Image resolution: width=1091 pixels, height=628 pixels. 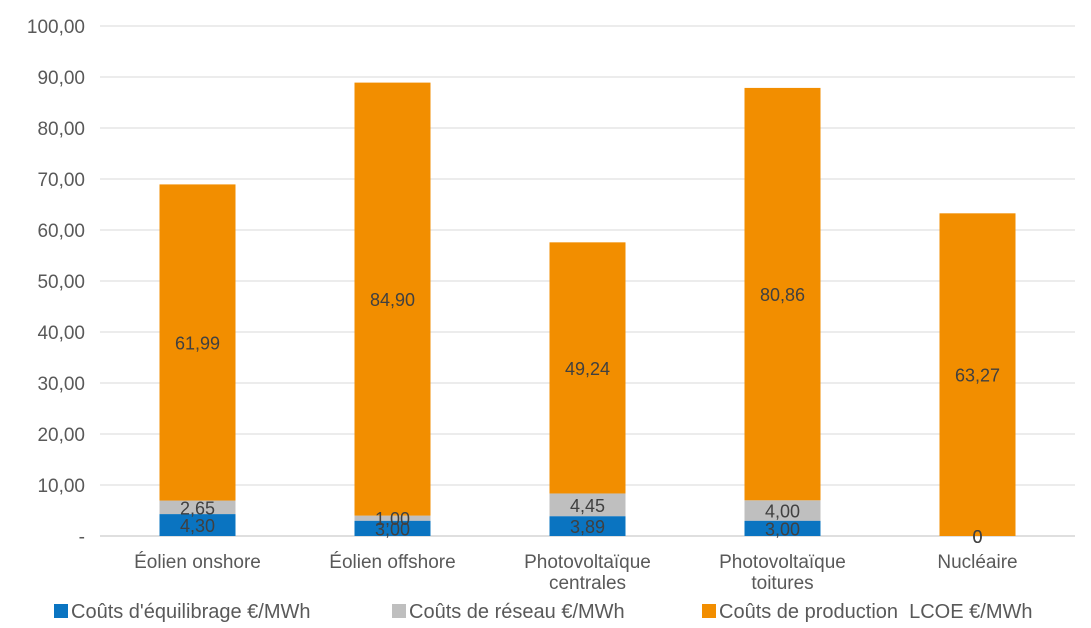 I want to click on data-label: 63,27, so click(x=977, y=376).